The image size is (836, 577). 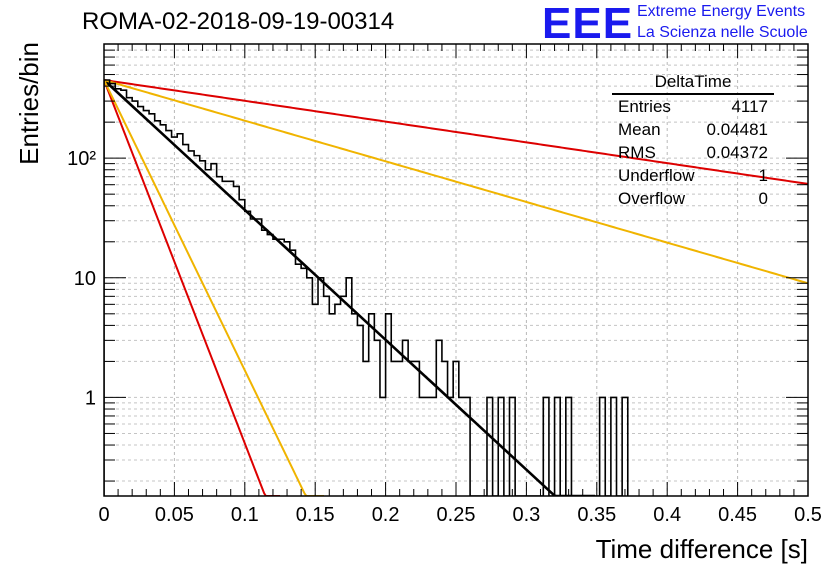 I want to click on stats-value: 0.04372, so click(x=737, y=152).